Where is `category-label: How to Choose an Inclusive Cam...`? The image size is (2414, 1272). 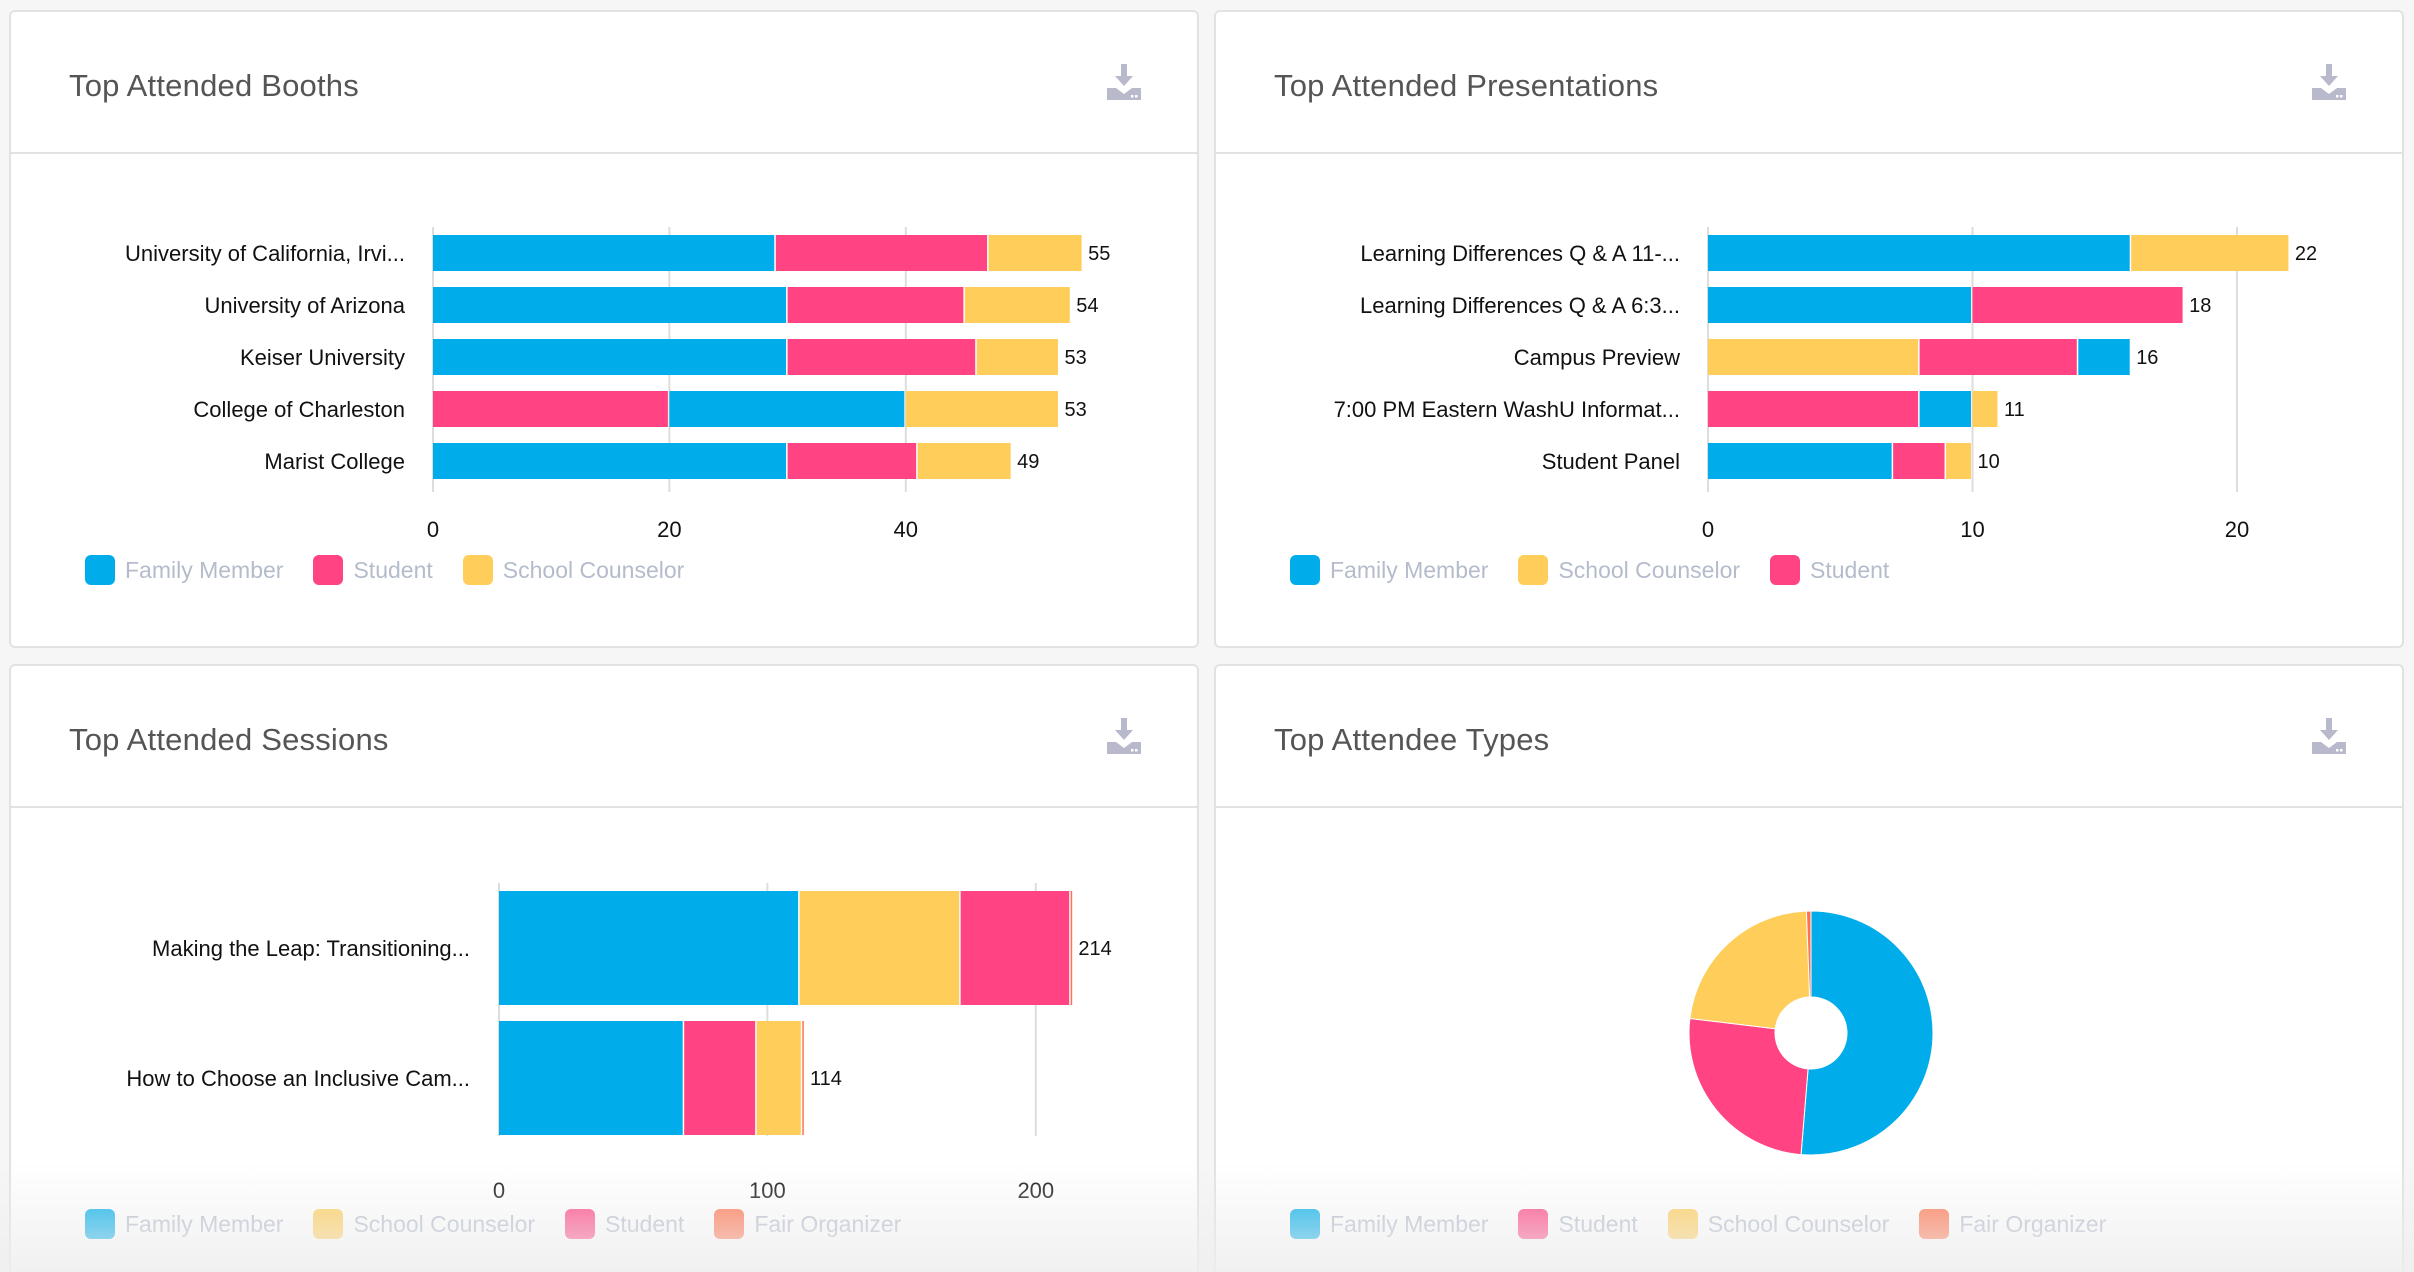
category-label: How to Choose an Inclusive Cam... is located at coordinates (298, 1078).